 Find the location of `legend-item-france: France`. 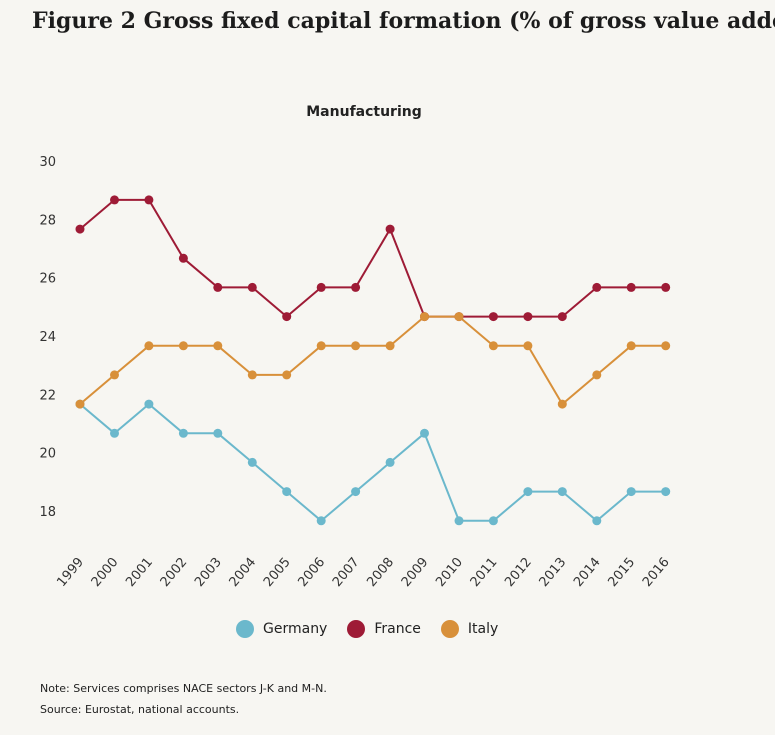

legend-item-france: France is located at coordinates (384, 629).